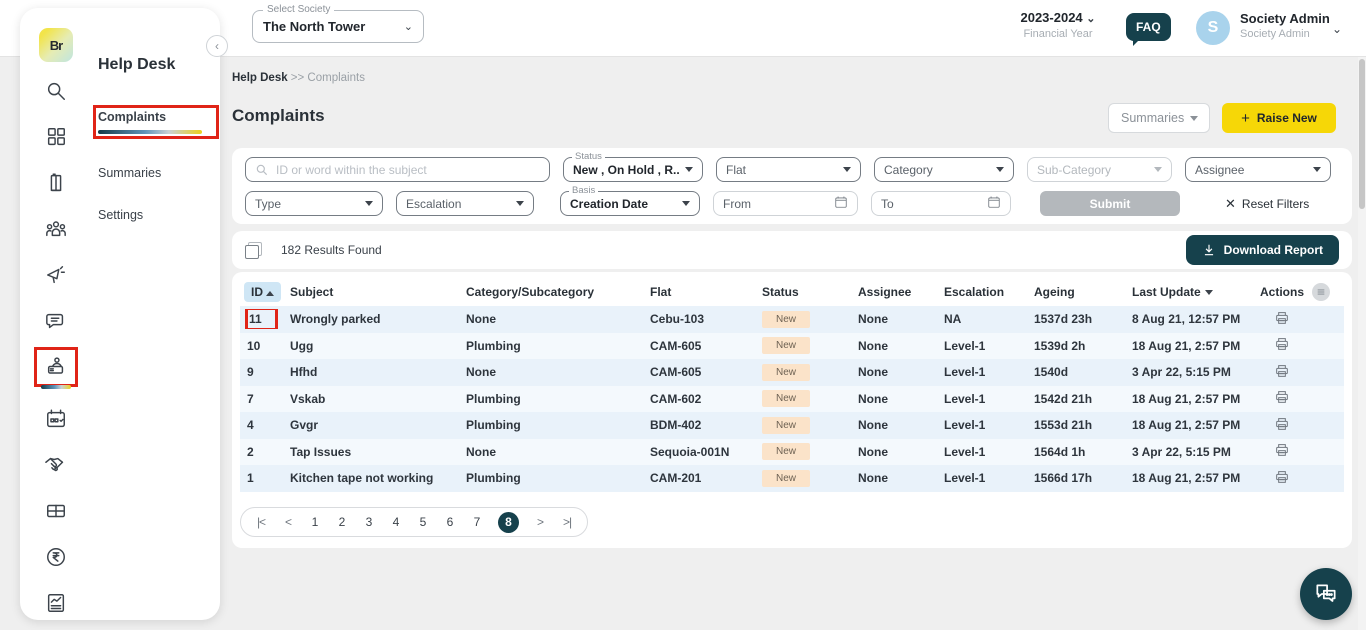  Describe the element at coordinates (785, 203) in the screenshot. I see `from-date-field: From` at that location.